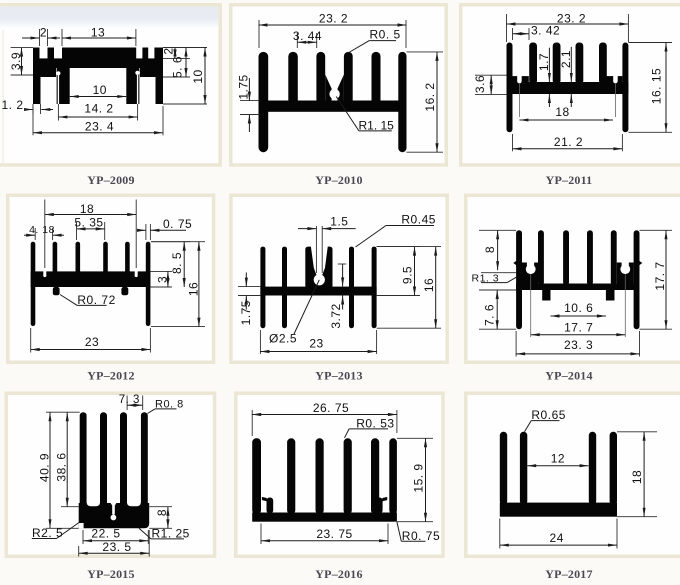 The height and width of the screenshot is (585, 680). What do you see at coordinates (334, 534) in the screenshot?
I see `svg-text: 23. 75` at bounding box center [334, 534].